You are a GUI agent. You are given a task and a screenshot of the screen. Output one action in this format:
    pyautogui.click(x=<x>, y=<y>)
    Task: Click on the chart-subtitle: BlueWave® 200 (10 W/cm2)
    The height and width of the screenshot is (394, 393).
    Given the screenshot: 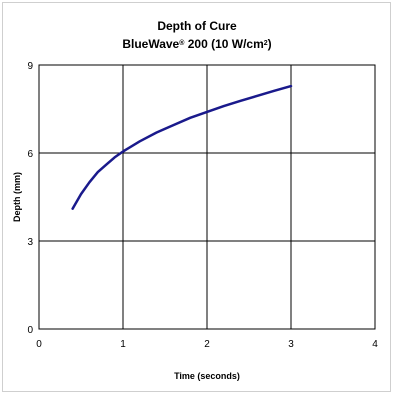 What is the action you would take?
    pyautogui.click(x=196, y=44)
    